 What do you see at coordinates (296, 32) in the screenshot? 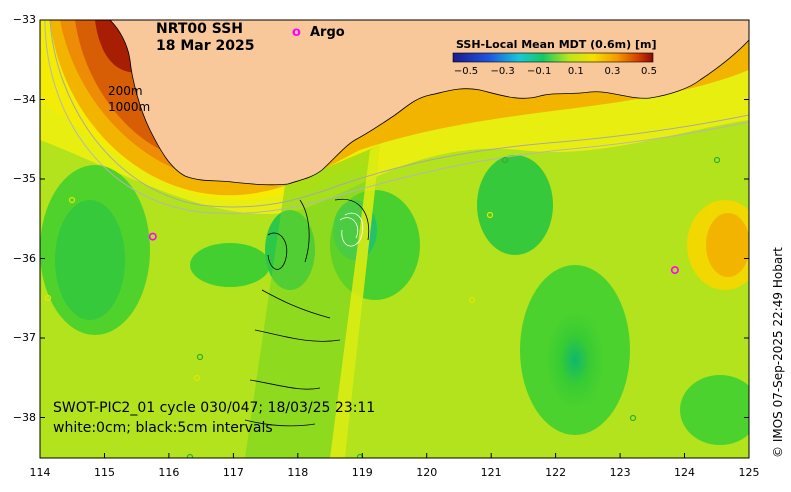
I see `argo-legend-symbol: o` at bounding box center [296, 32].